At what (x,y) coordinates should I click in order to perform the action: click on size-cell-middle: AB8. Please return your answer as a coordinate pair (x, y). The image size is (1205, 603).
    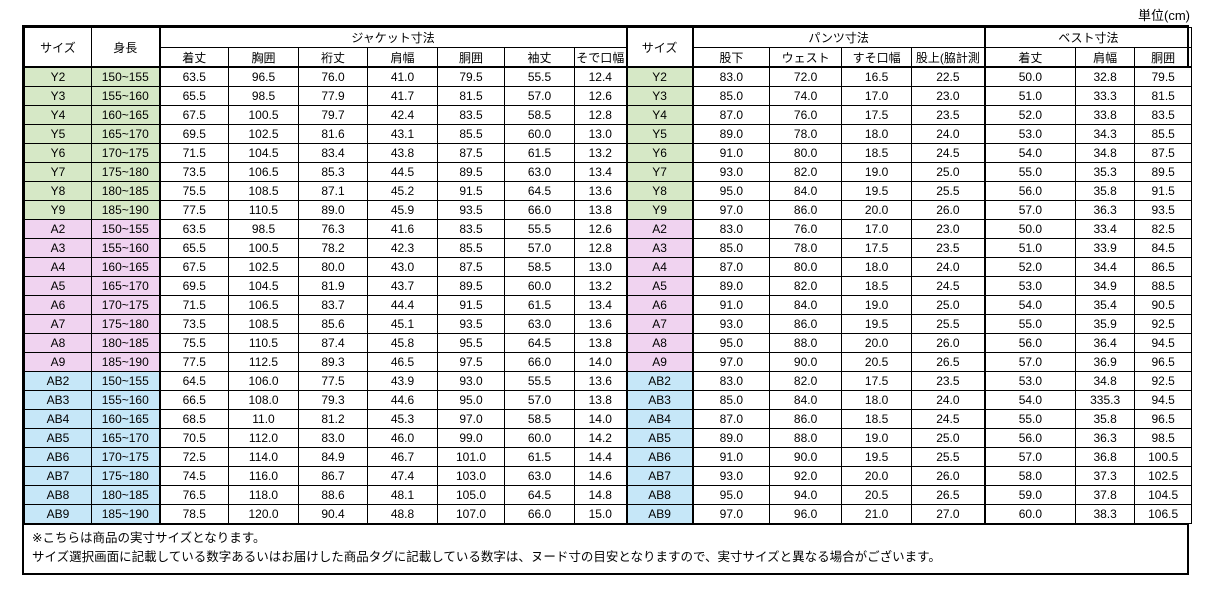
    Looking at the image, I should click on (659, 495).